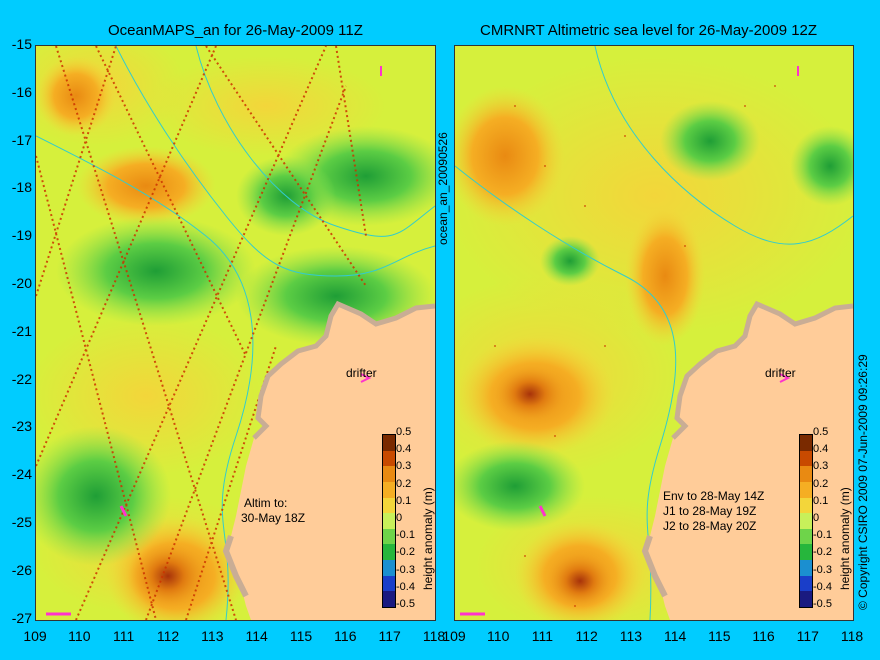 Image resolution: width=880 pixels, height=660 pixels. Describe the element at coordinates (21, 91) in the screenshot. I see `latitude-tick: -16` at that location.